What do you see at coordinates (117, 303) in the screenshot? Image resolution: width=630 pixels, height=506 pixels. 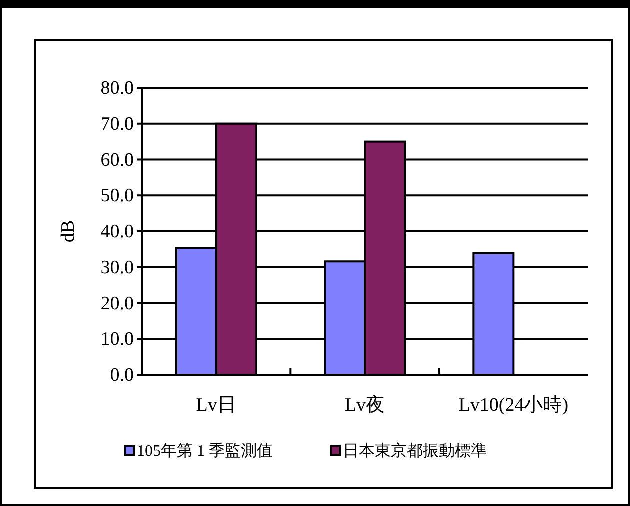 I see `y-tick-label: 20.0` at bounding box center [117, 303].